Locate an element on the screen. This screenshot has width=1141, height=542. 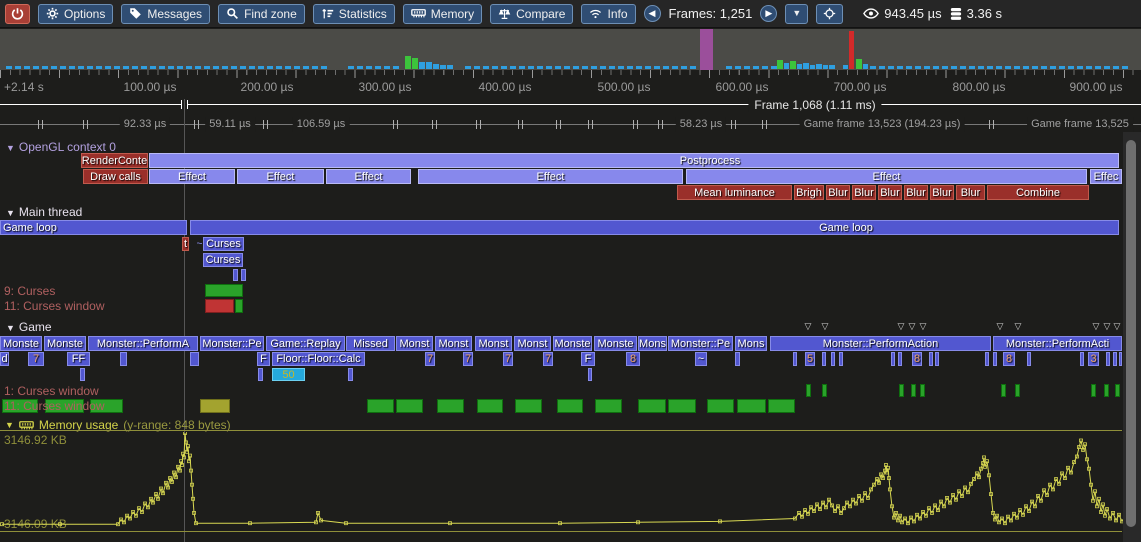
timeline-zone: FF is located at coordinates (78, 359).